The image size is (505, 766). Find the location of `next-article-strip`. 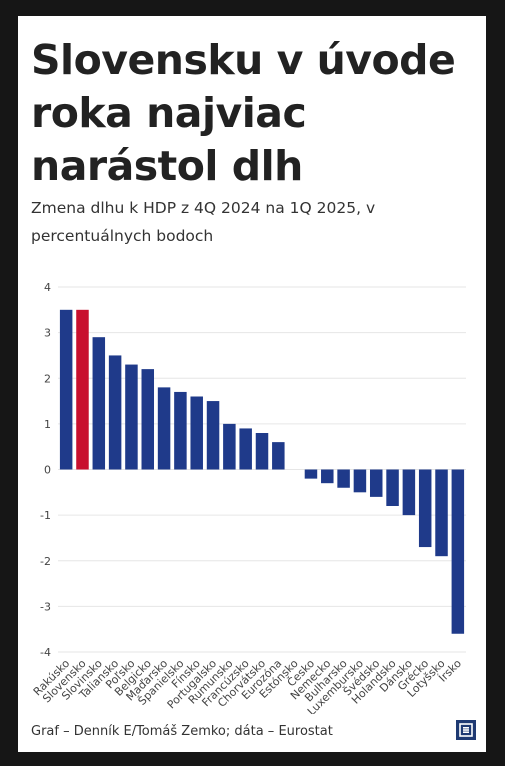

next-article-strip is located at coordinates (252, 759).